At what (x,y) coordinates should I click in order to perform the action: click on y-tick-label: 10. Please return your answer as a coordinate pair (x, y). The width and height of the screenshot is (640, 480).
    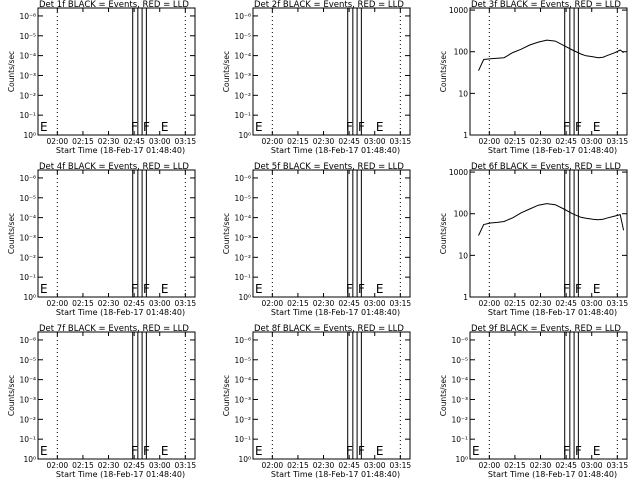
    Looking at the image, I should click on (463, 93).